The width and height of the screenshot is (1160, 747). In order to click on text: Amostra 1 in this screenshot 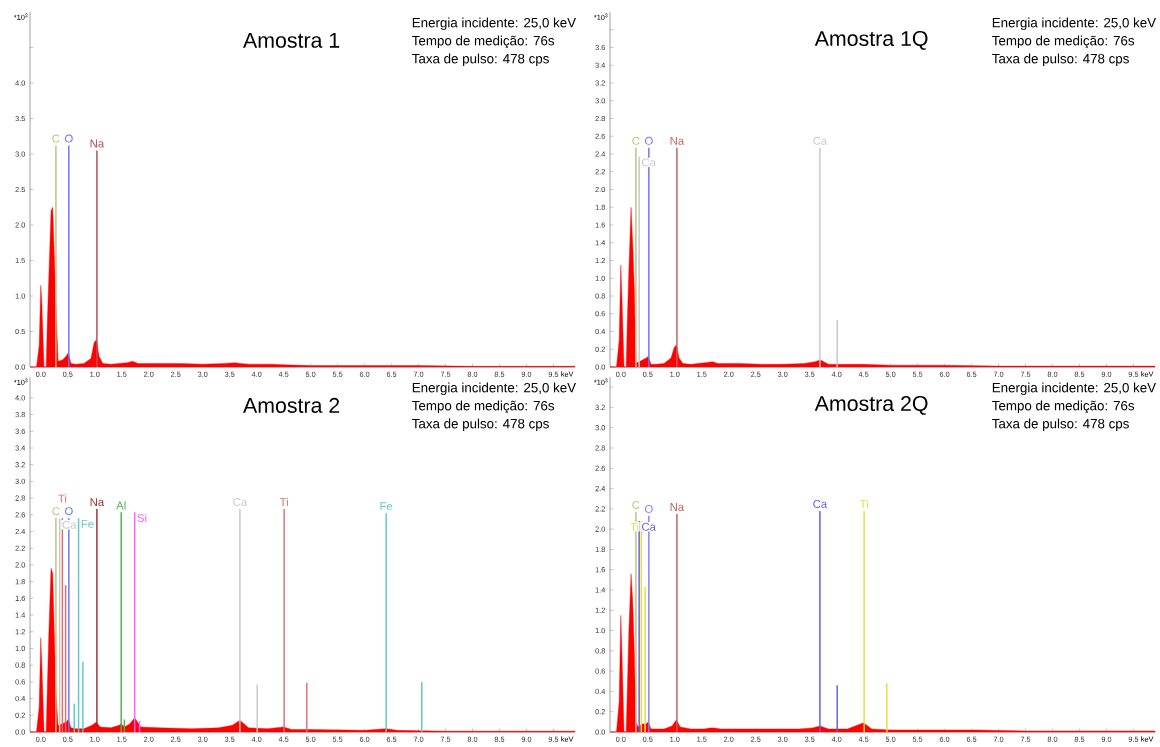, I will do `click(291, 40)`.